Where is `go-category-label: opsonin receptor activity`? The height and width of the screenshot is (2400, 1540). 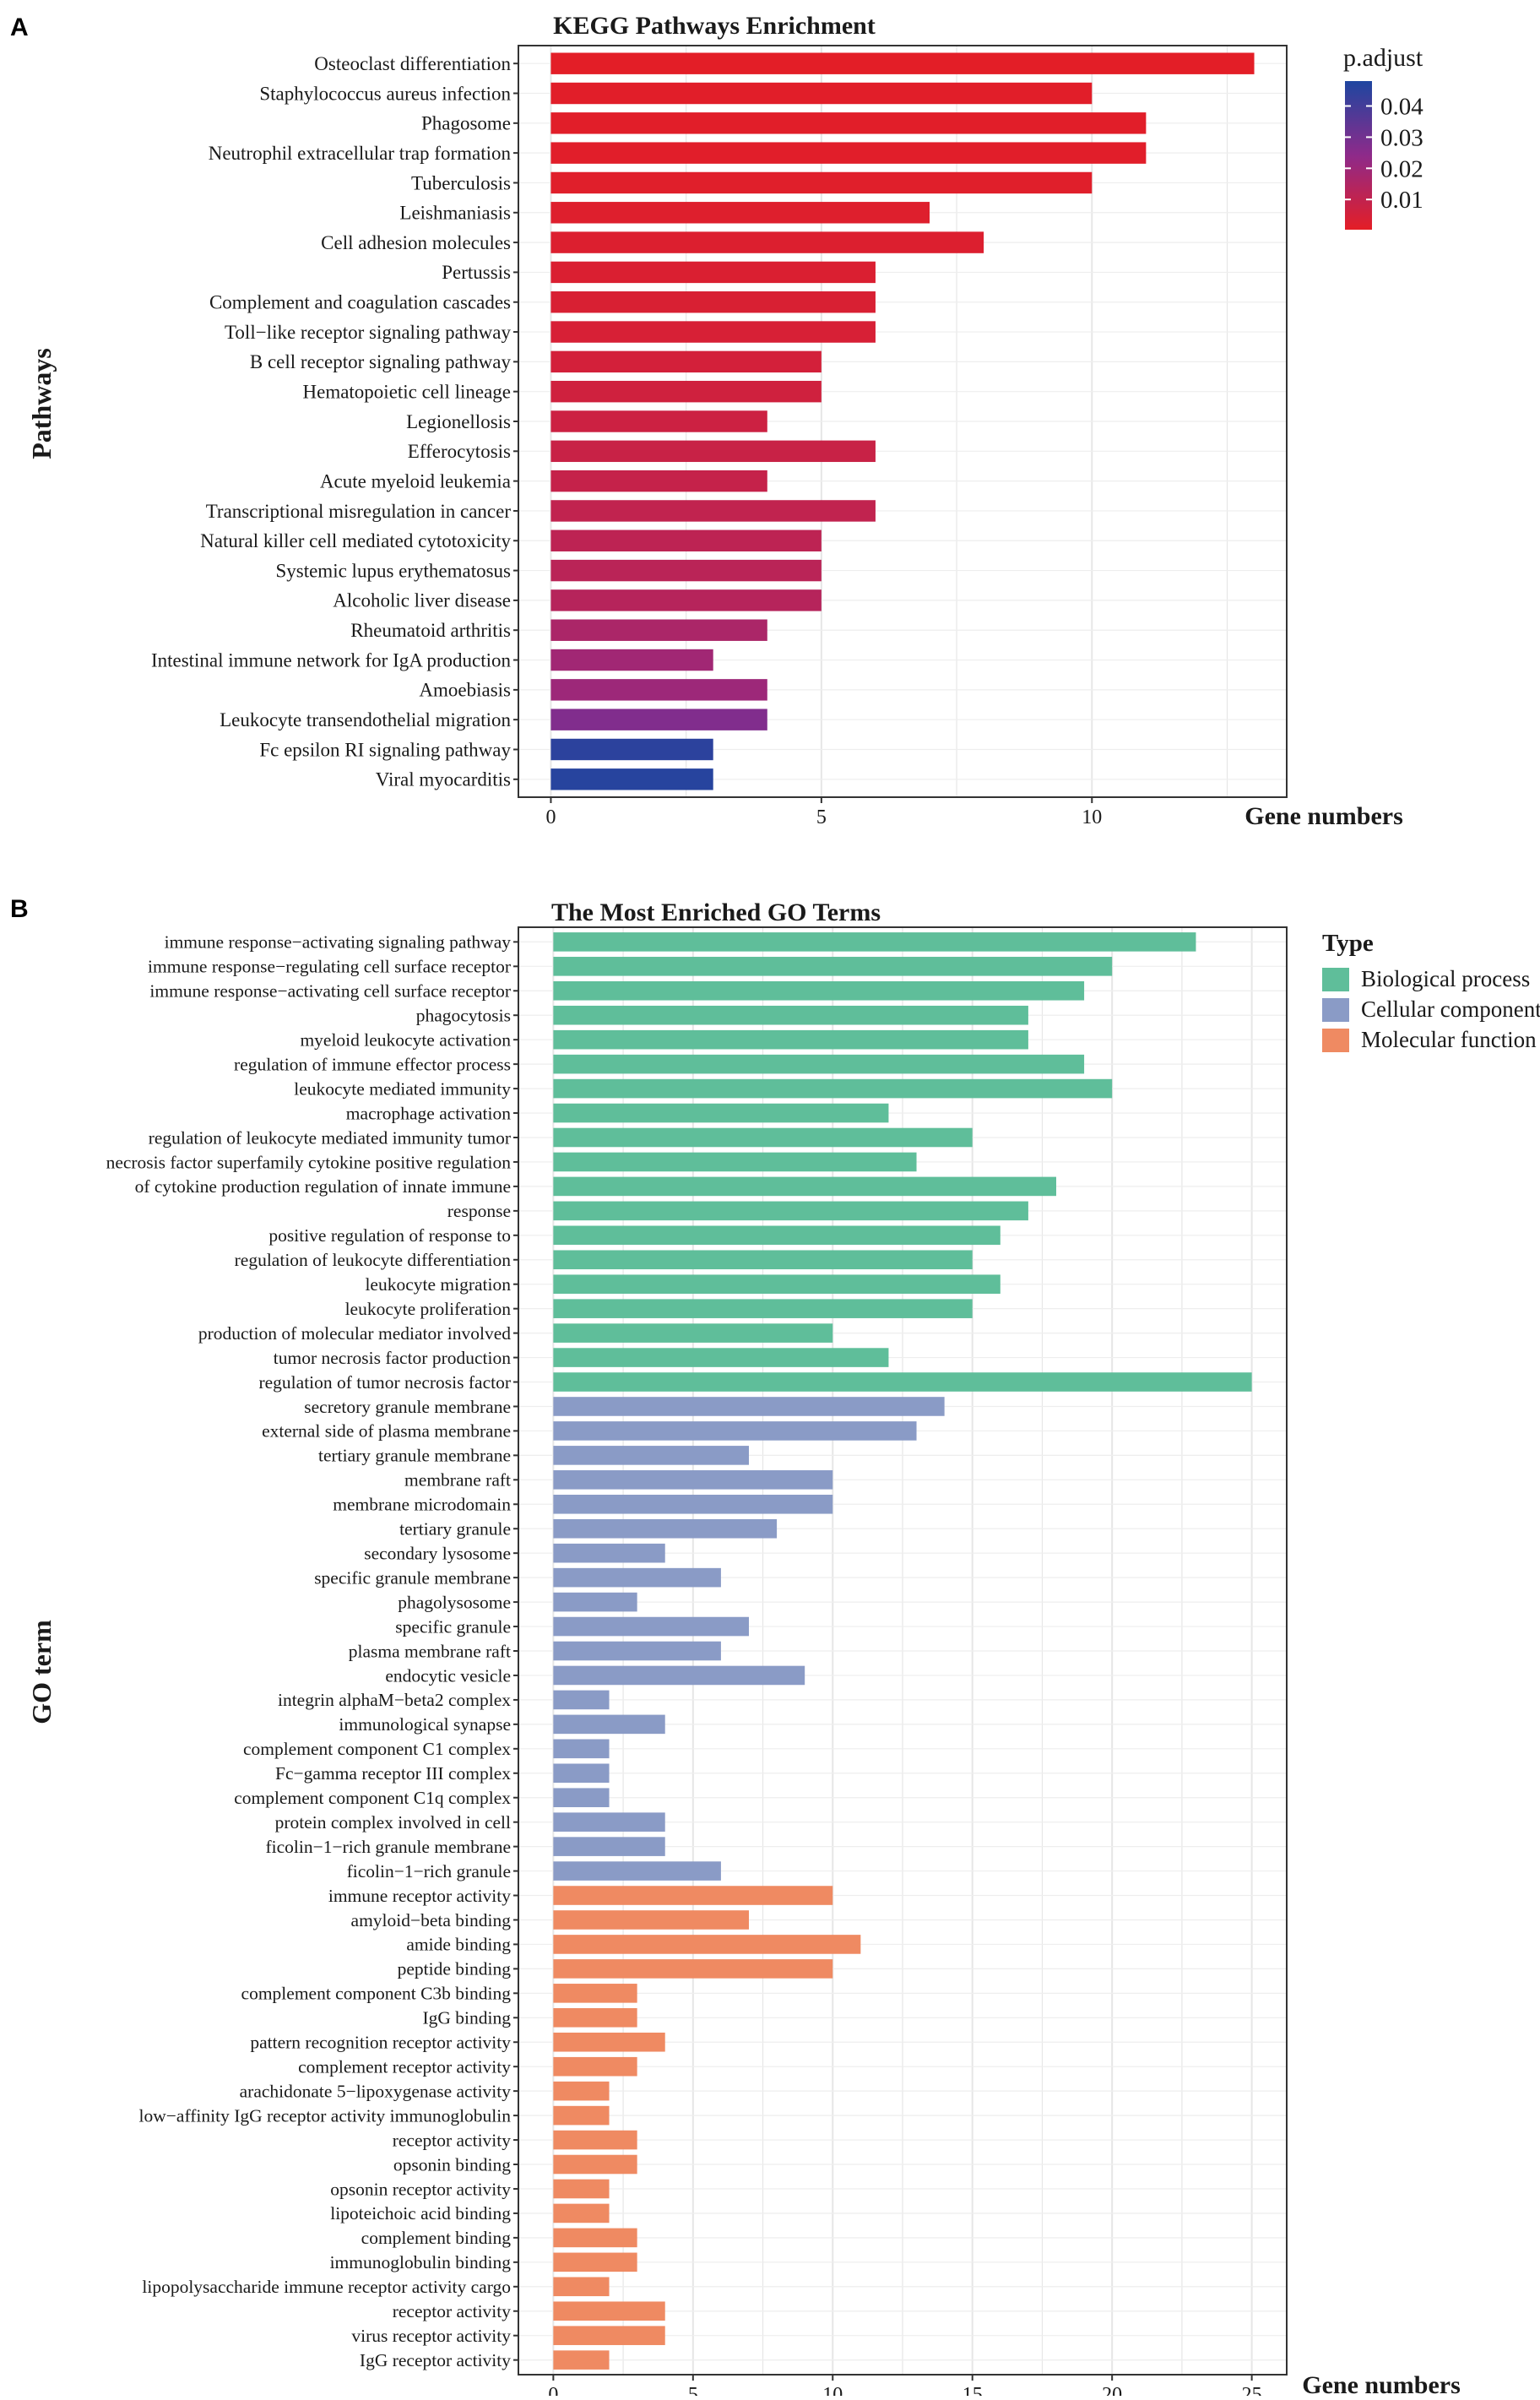 go-category-label: opsonin receptor activity is located at coordinates (420, 2189).